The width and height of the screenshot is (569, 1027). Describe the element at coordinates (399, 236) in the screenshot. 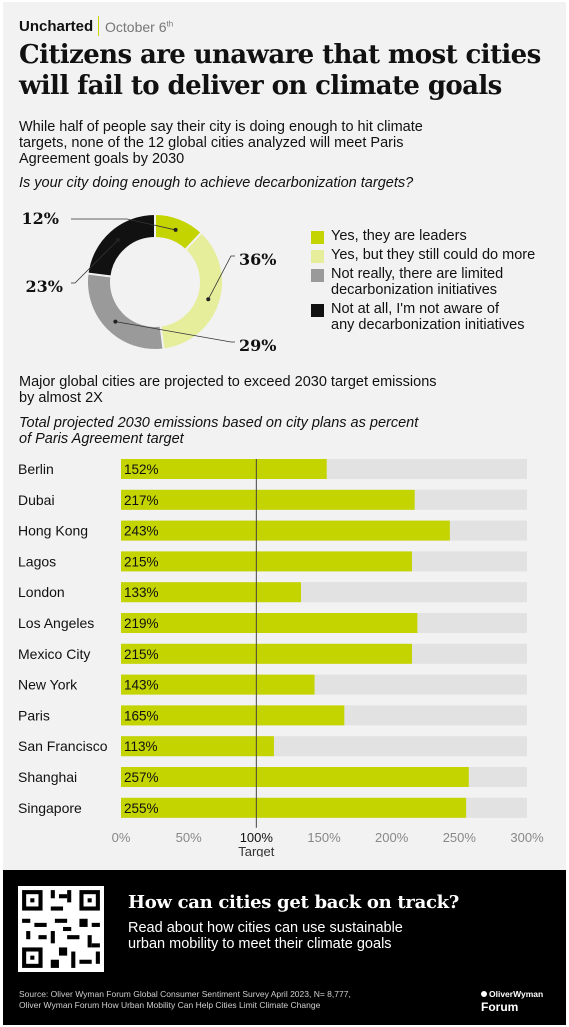

I see `legend-label: Yes, they are leaders` at that location.